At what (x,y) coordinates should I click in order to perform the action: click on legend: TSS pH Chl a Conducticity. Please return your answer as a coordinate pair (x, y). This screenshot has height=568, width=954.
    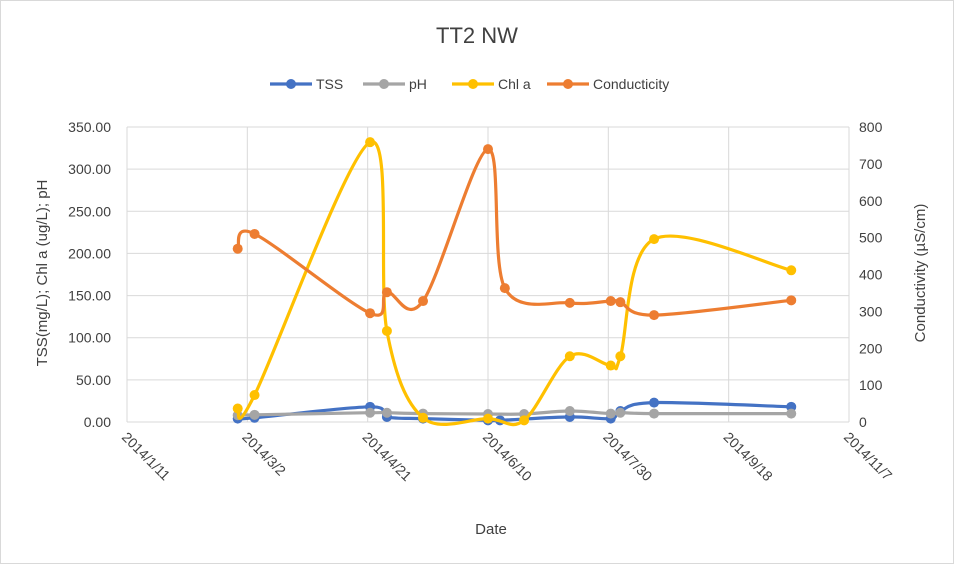
    Looking at the image, I should click on (469, 84).